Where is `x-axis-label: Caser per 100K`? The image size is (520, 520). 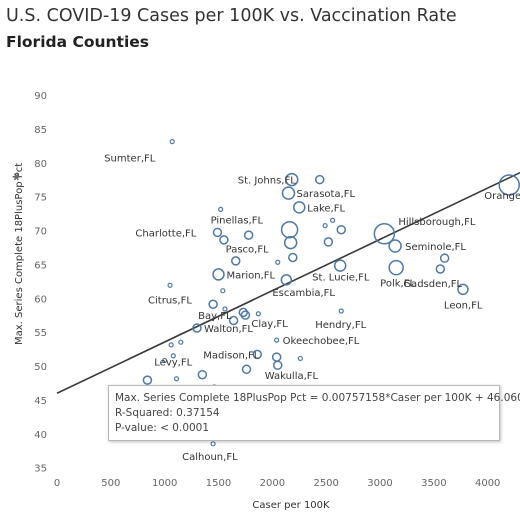
x-axis-label: Caser per 100K is located at coordinates (291, 505).